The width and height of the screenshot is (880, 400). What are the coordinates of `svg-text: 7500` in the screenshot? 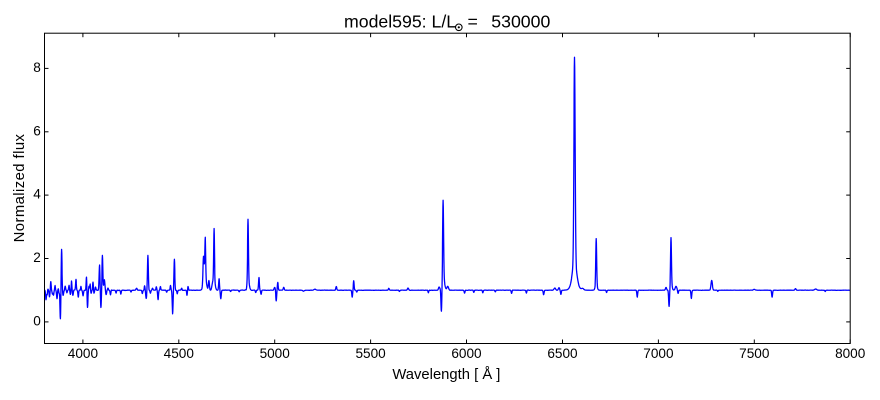 It's located at (754, 353).